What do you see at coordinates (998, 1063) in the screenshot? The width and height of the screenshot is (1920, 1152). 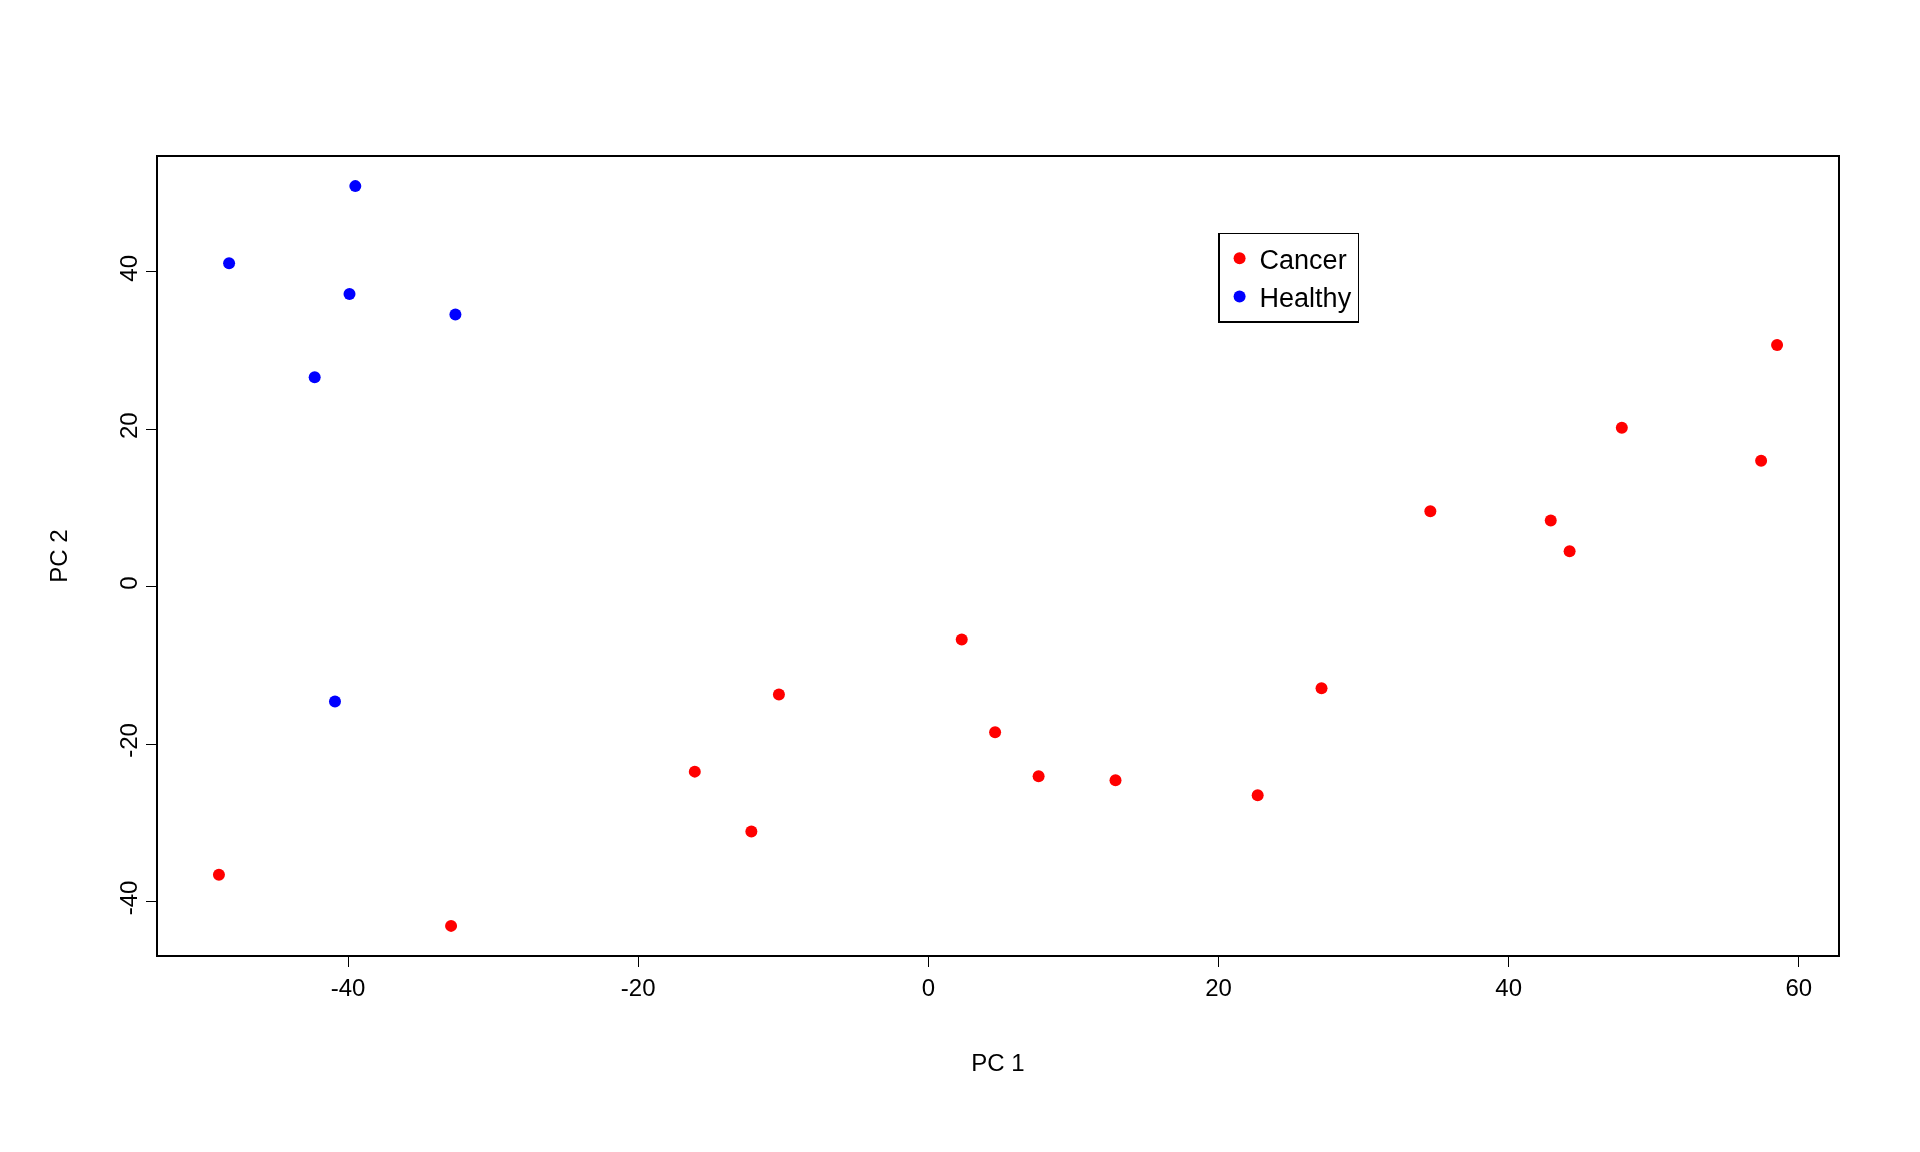 I see `x-axis-title: PC 1` at bounding box center [998, 1063].